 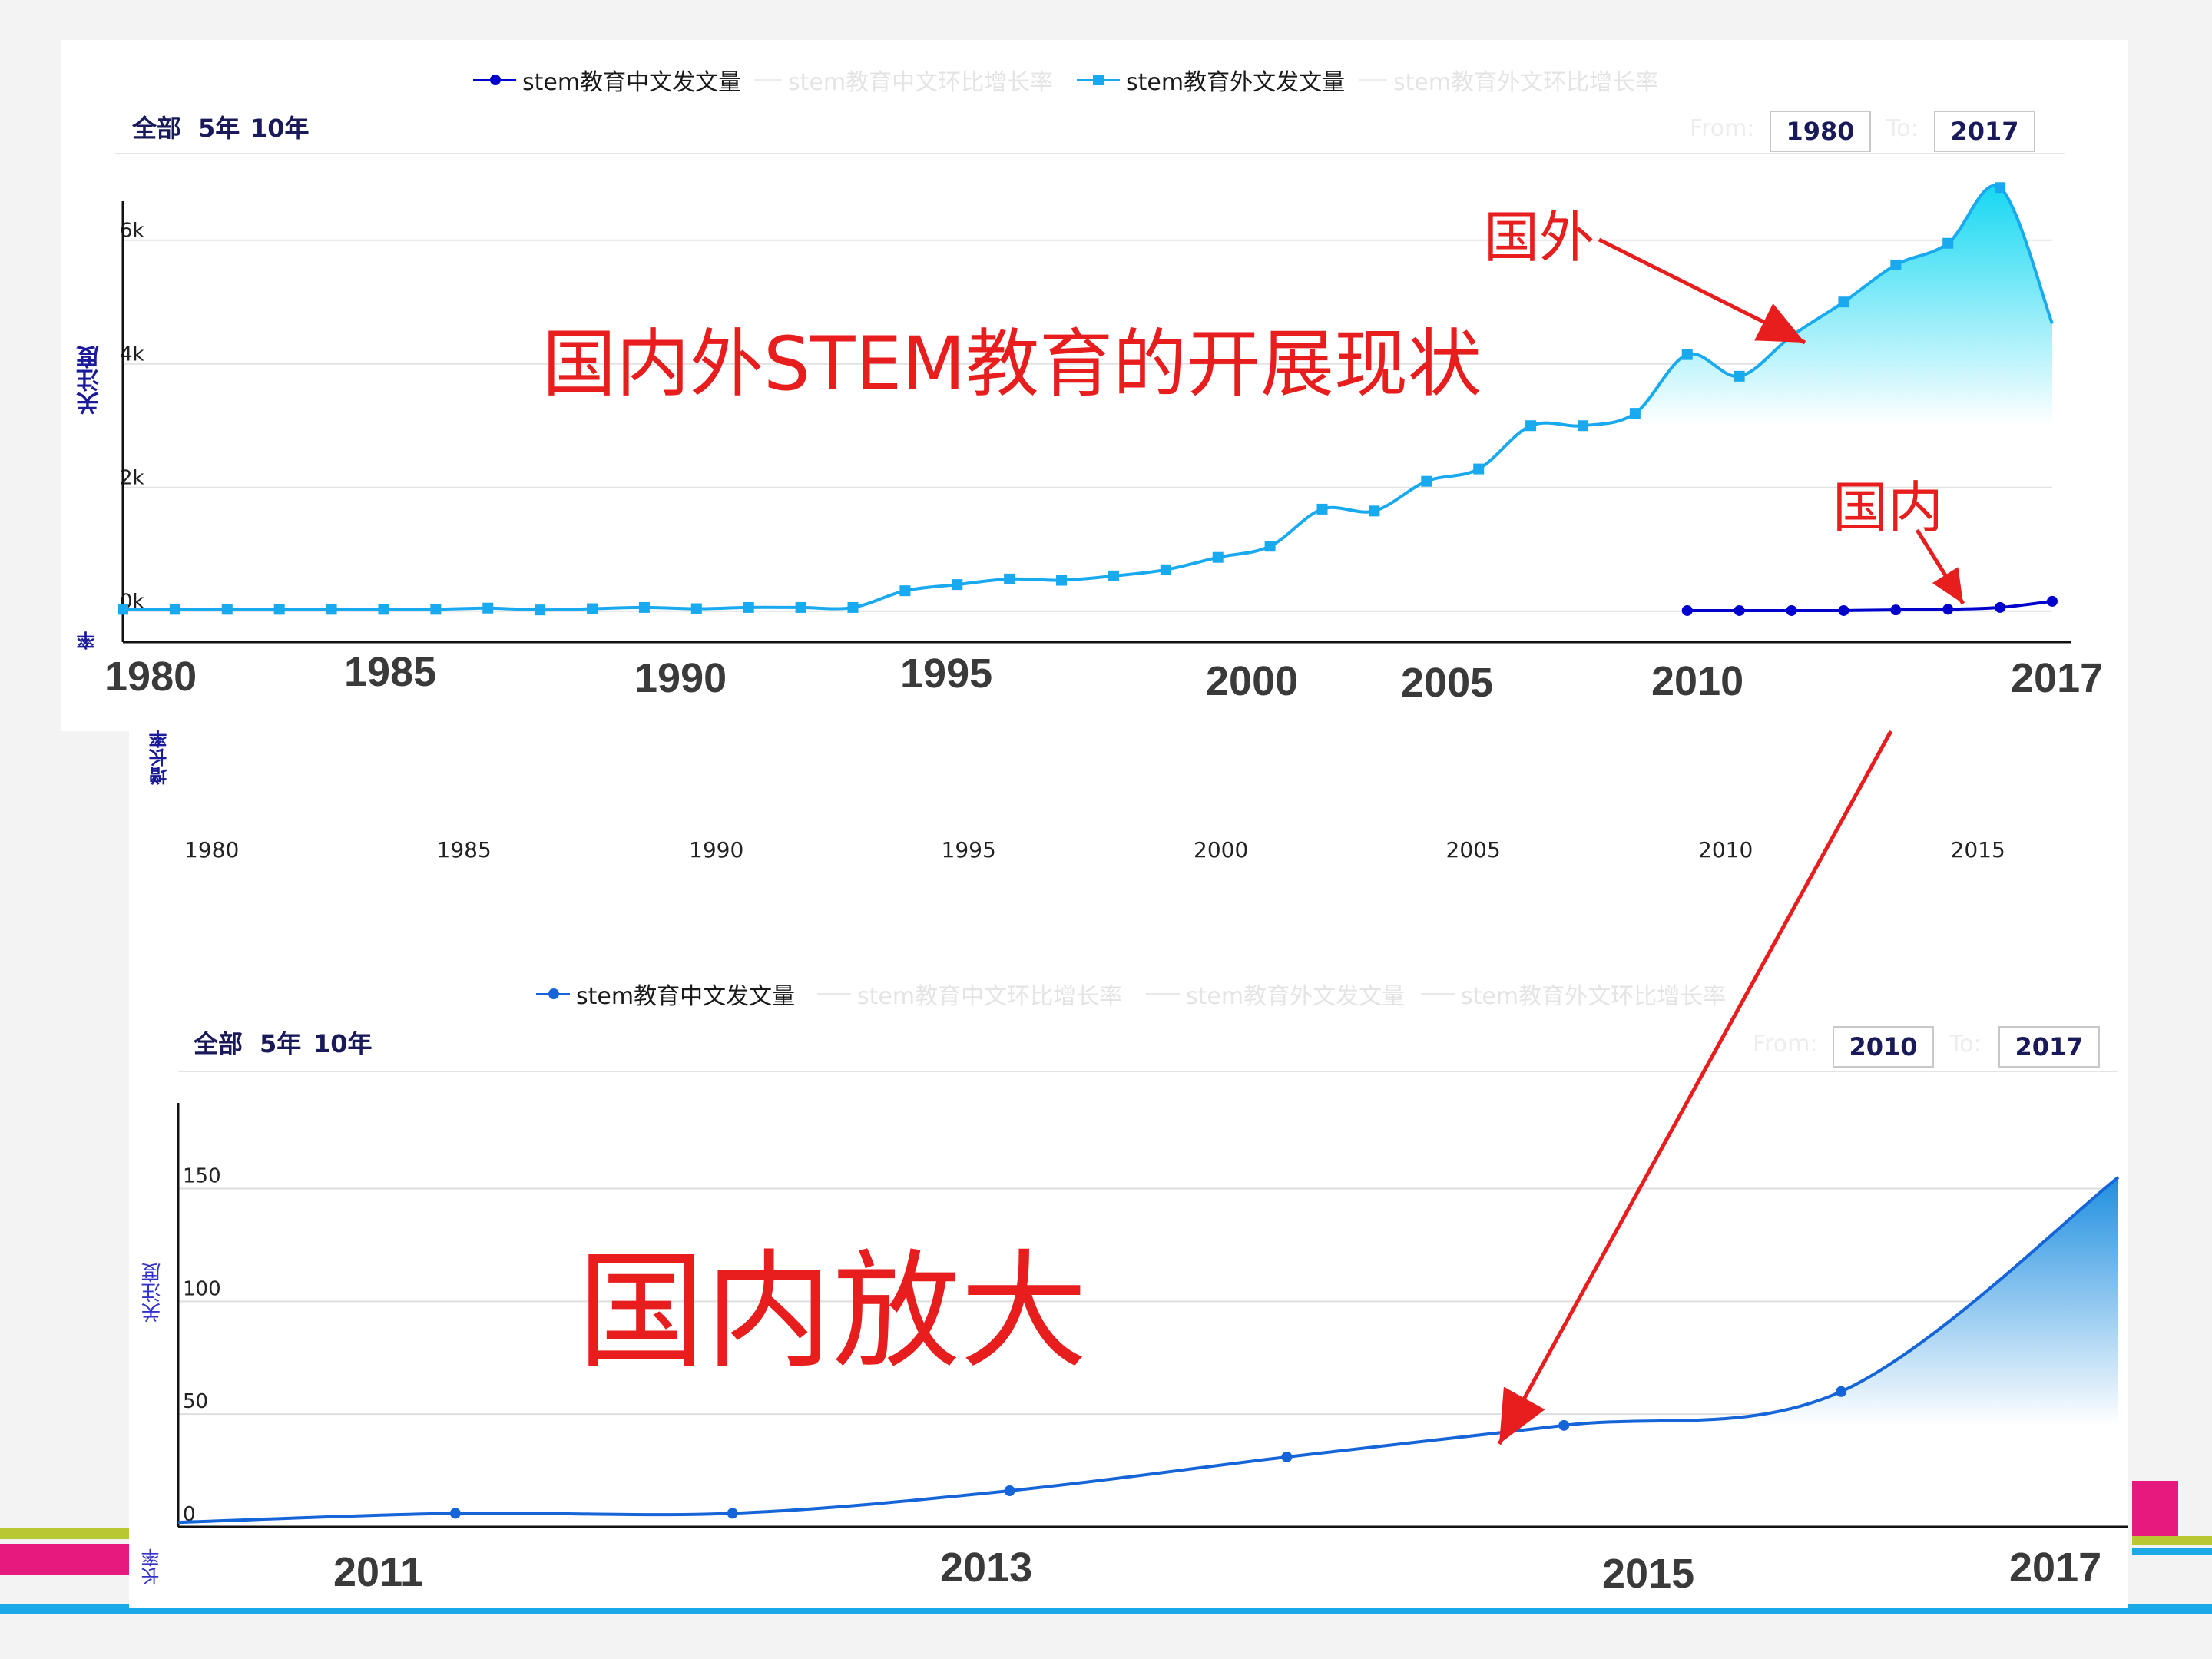 I want to click on x-tick-label: 1980, so click(x=151, y=677).